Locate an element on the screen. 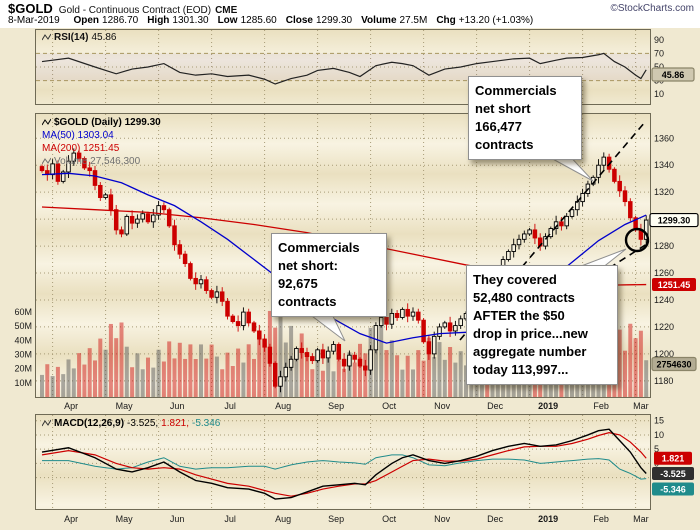  month-label: Nov is located at coordinates (442, 519).